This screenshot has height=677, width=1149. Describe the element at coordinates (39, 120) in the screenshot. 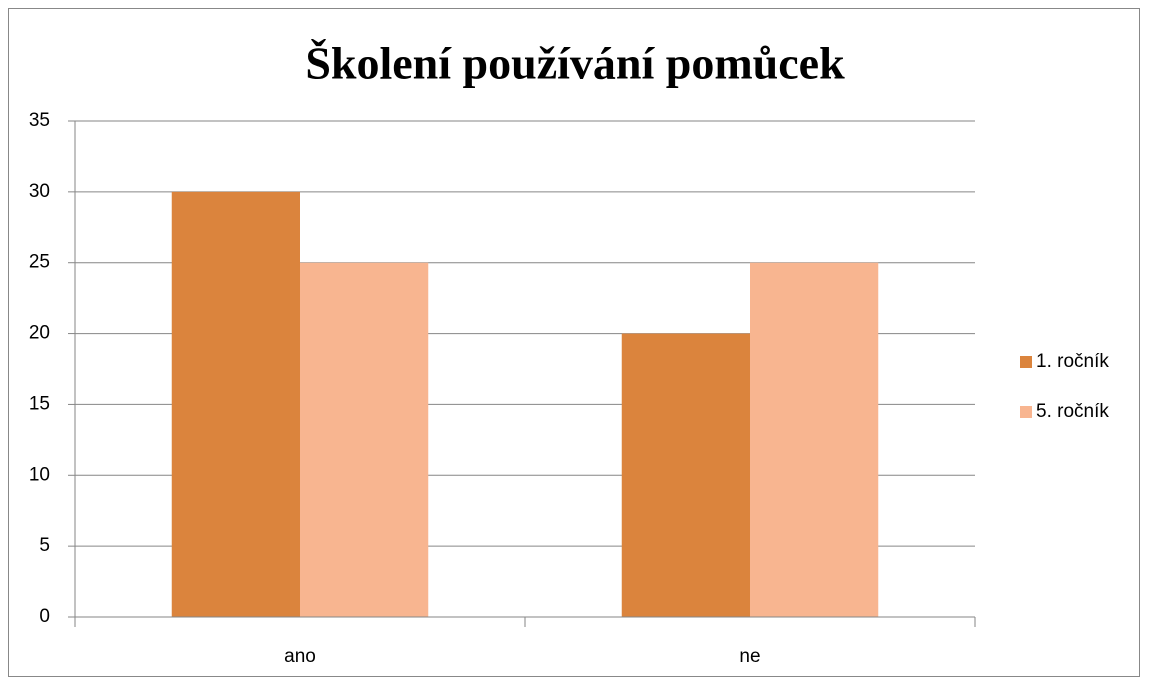

I see `y-tick-label: 35` at that location.